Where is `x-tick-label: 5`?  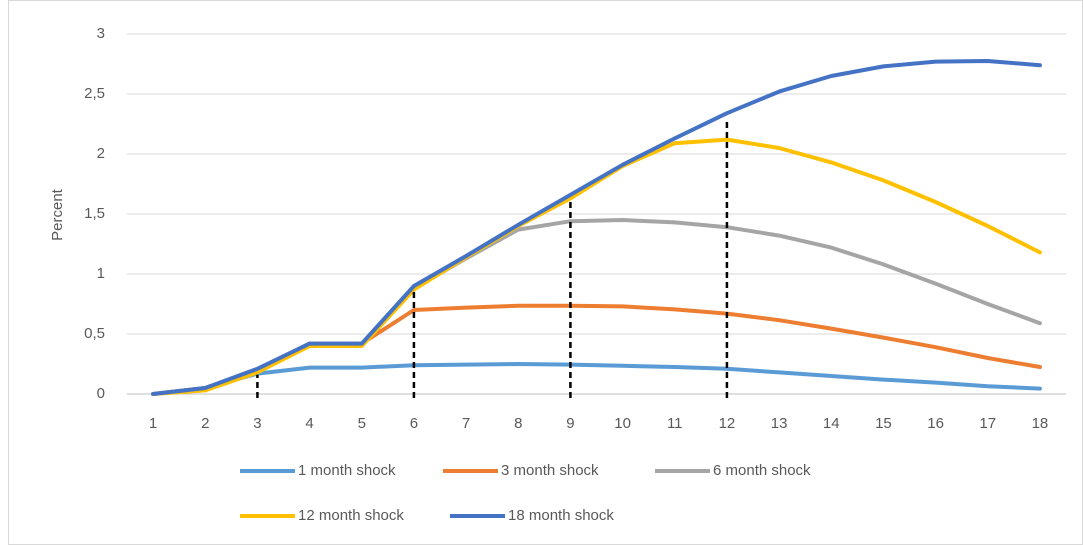 x-tick-label: 5 is located at coordinates (362, 423).